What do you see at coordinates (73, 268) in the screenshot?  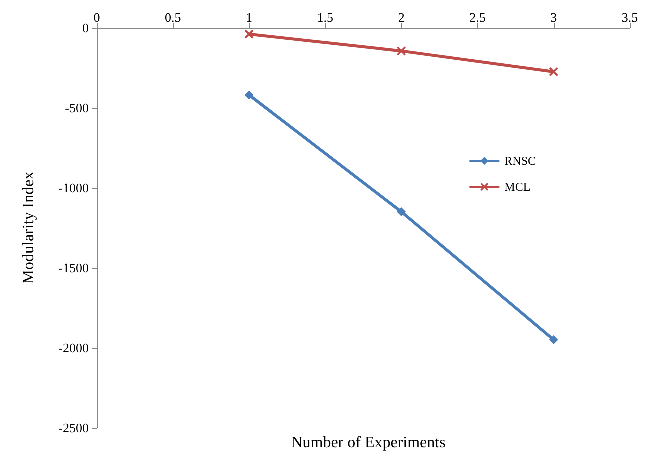 I see `y-tick-label: -1500` at bounding box center [73, 268].